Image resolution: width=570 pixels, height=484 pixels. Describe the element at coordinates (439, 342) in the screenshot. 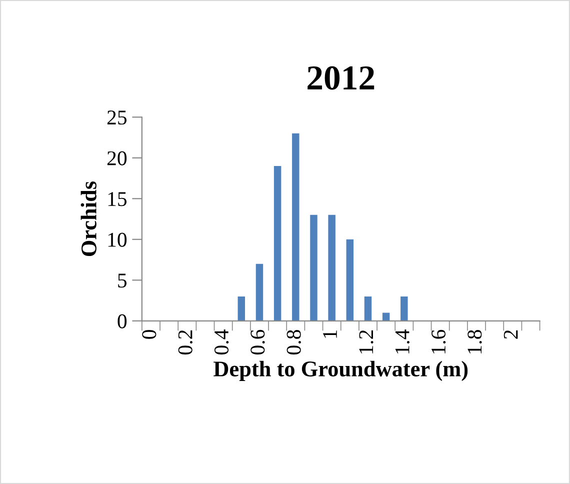

I see `x-tick-label: 1.6` at that location.